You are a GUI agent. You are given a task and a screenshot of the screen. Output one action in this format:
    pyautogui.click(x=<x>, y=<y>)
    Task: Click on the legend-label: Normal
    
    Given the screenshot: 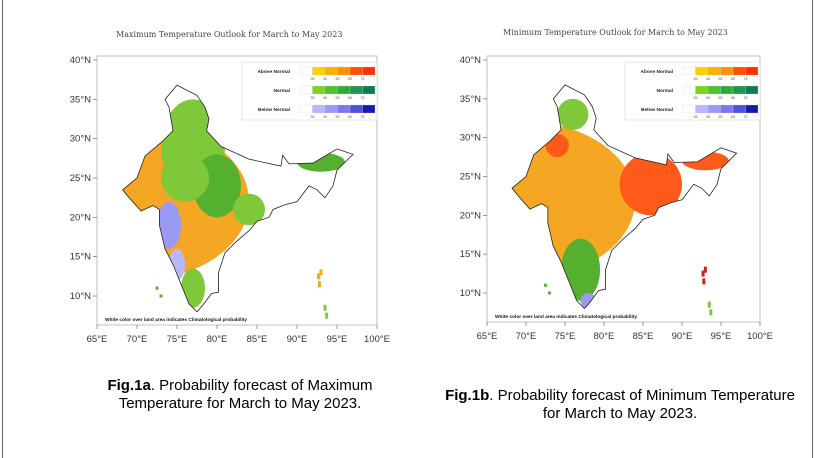 What is the action you would take?
    pyautogui.click(x=664, y=91)
    